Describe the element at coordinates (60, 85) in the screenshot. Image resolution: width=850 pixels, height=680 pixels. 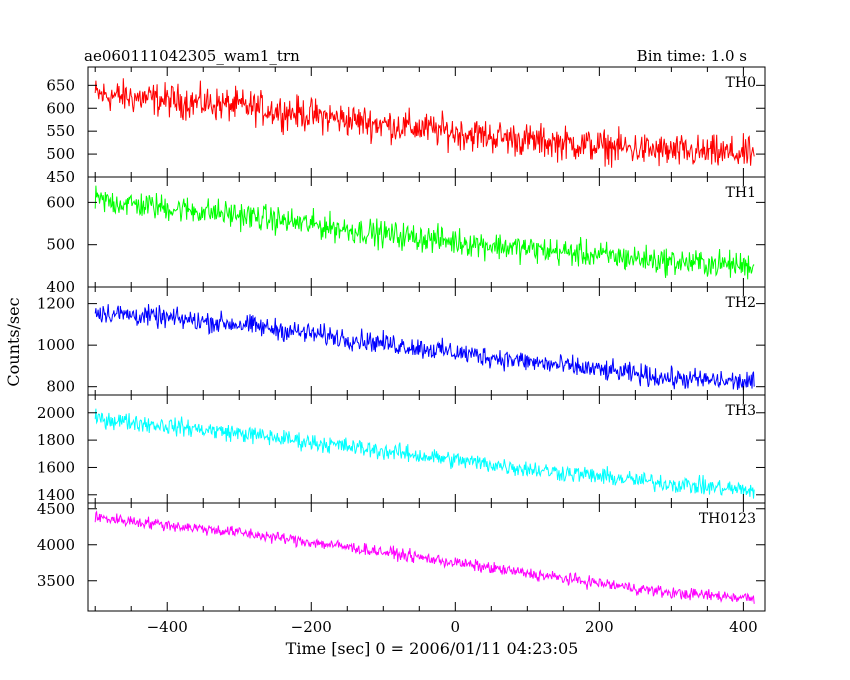
I see `y-tick-label: 650` at that location.